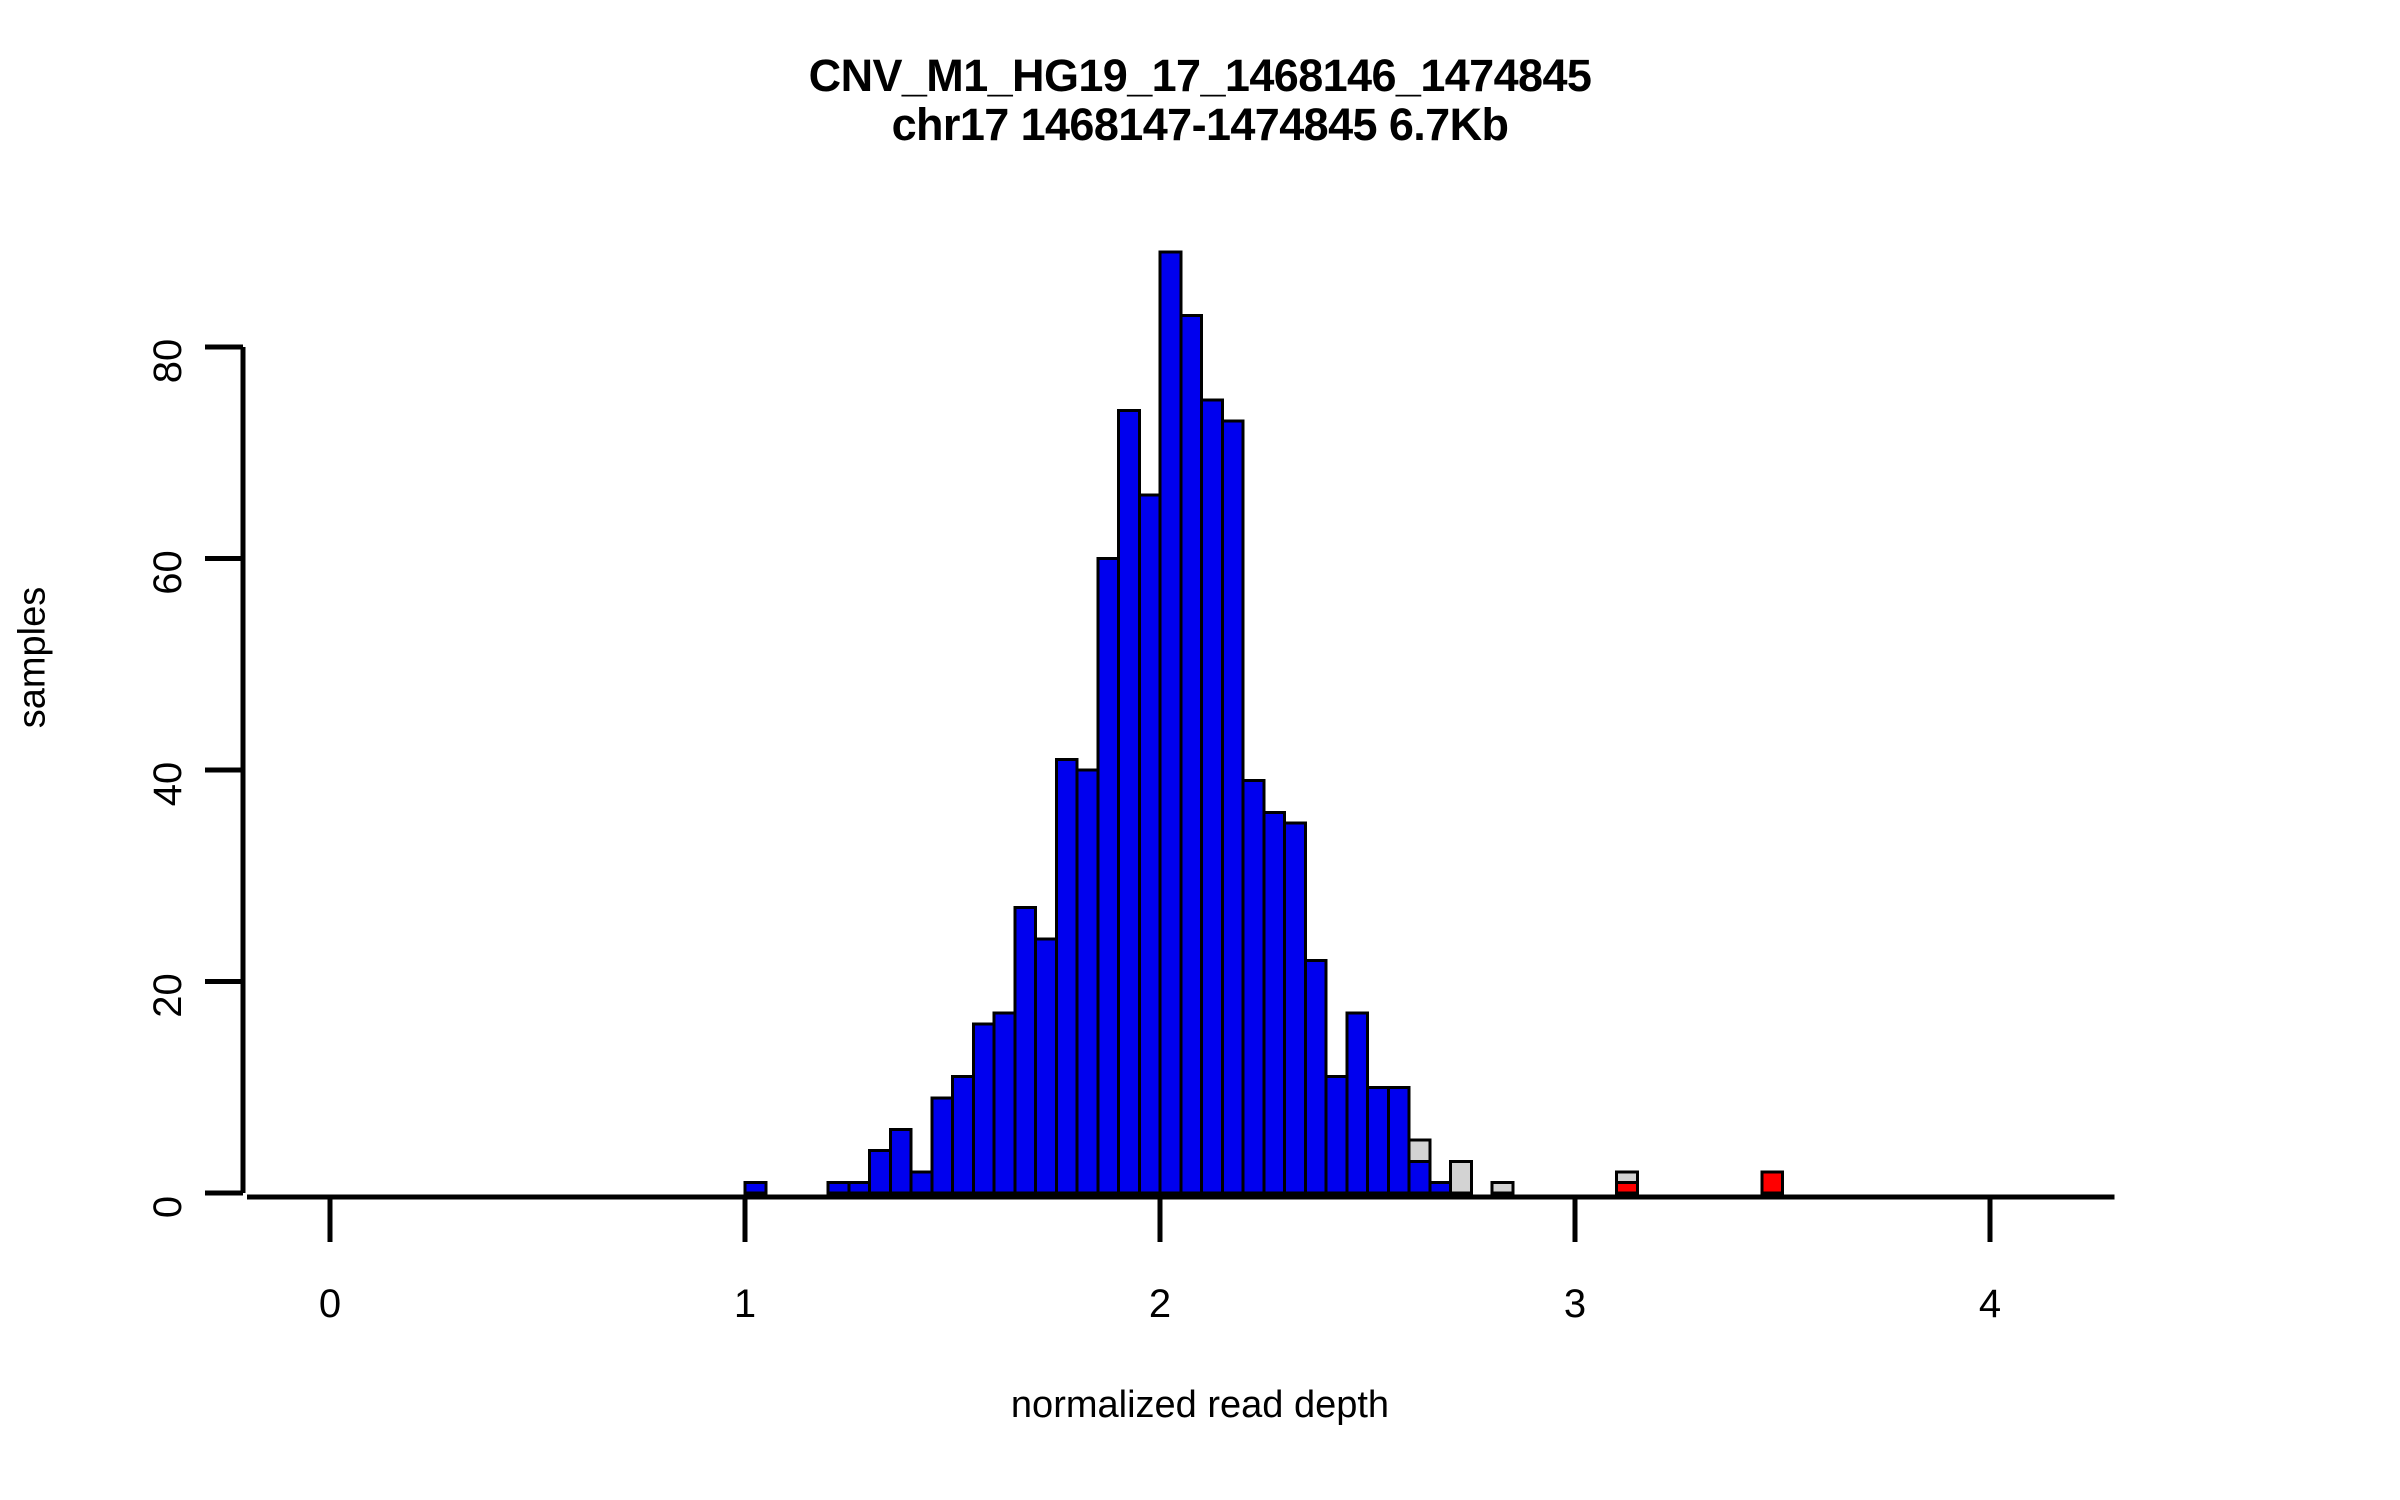 Image resolution: width=2400 pixels, height=1500 pixels. Describe the element at coordinates (168, 572) in the screenshot. I see `y-tick-label-60: 60` at that location.